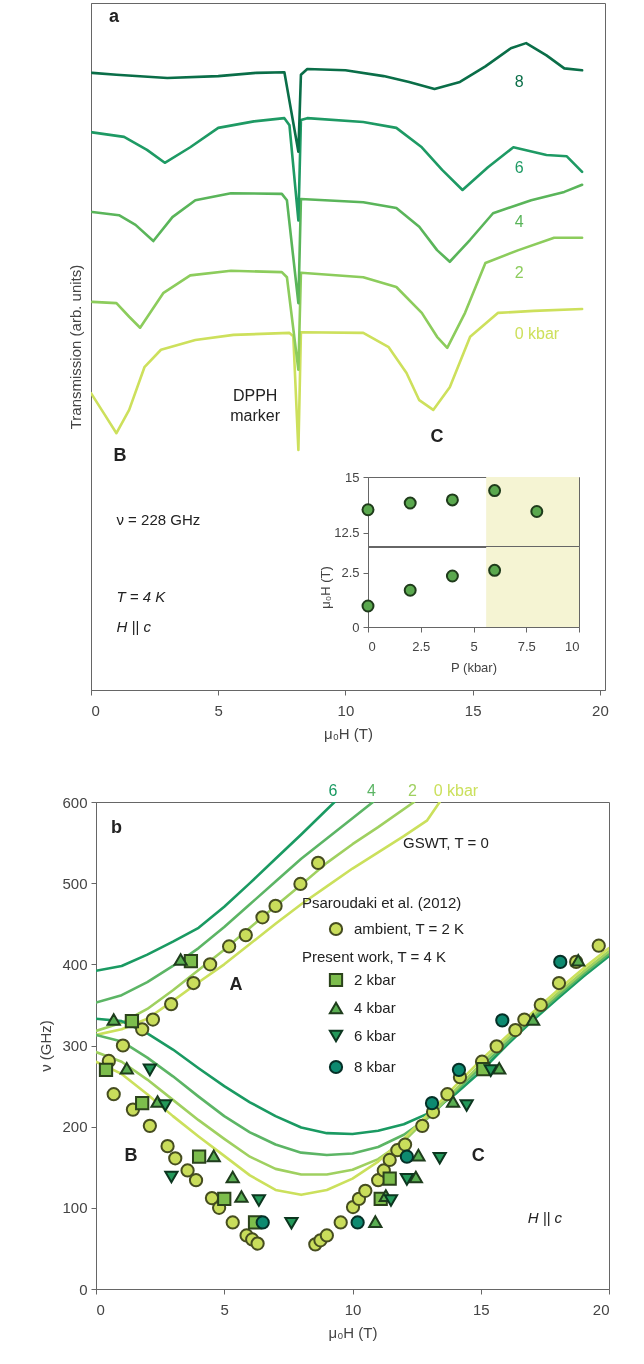 The height and width of the screenshot is (1364, 644). Describe the element at coordinates (474, 667) in the screenshot. I see `x-axis-title: P (kbar)` at that location.